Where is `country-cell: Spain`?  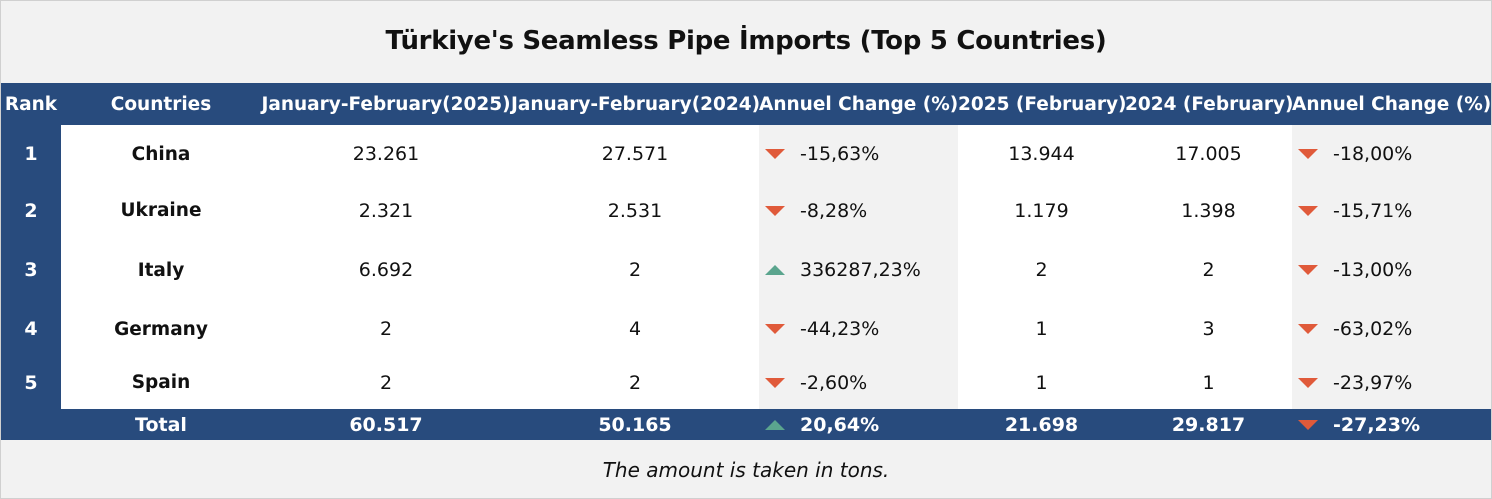 country-cell: Spain is located at coordinates (161, 382).